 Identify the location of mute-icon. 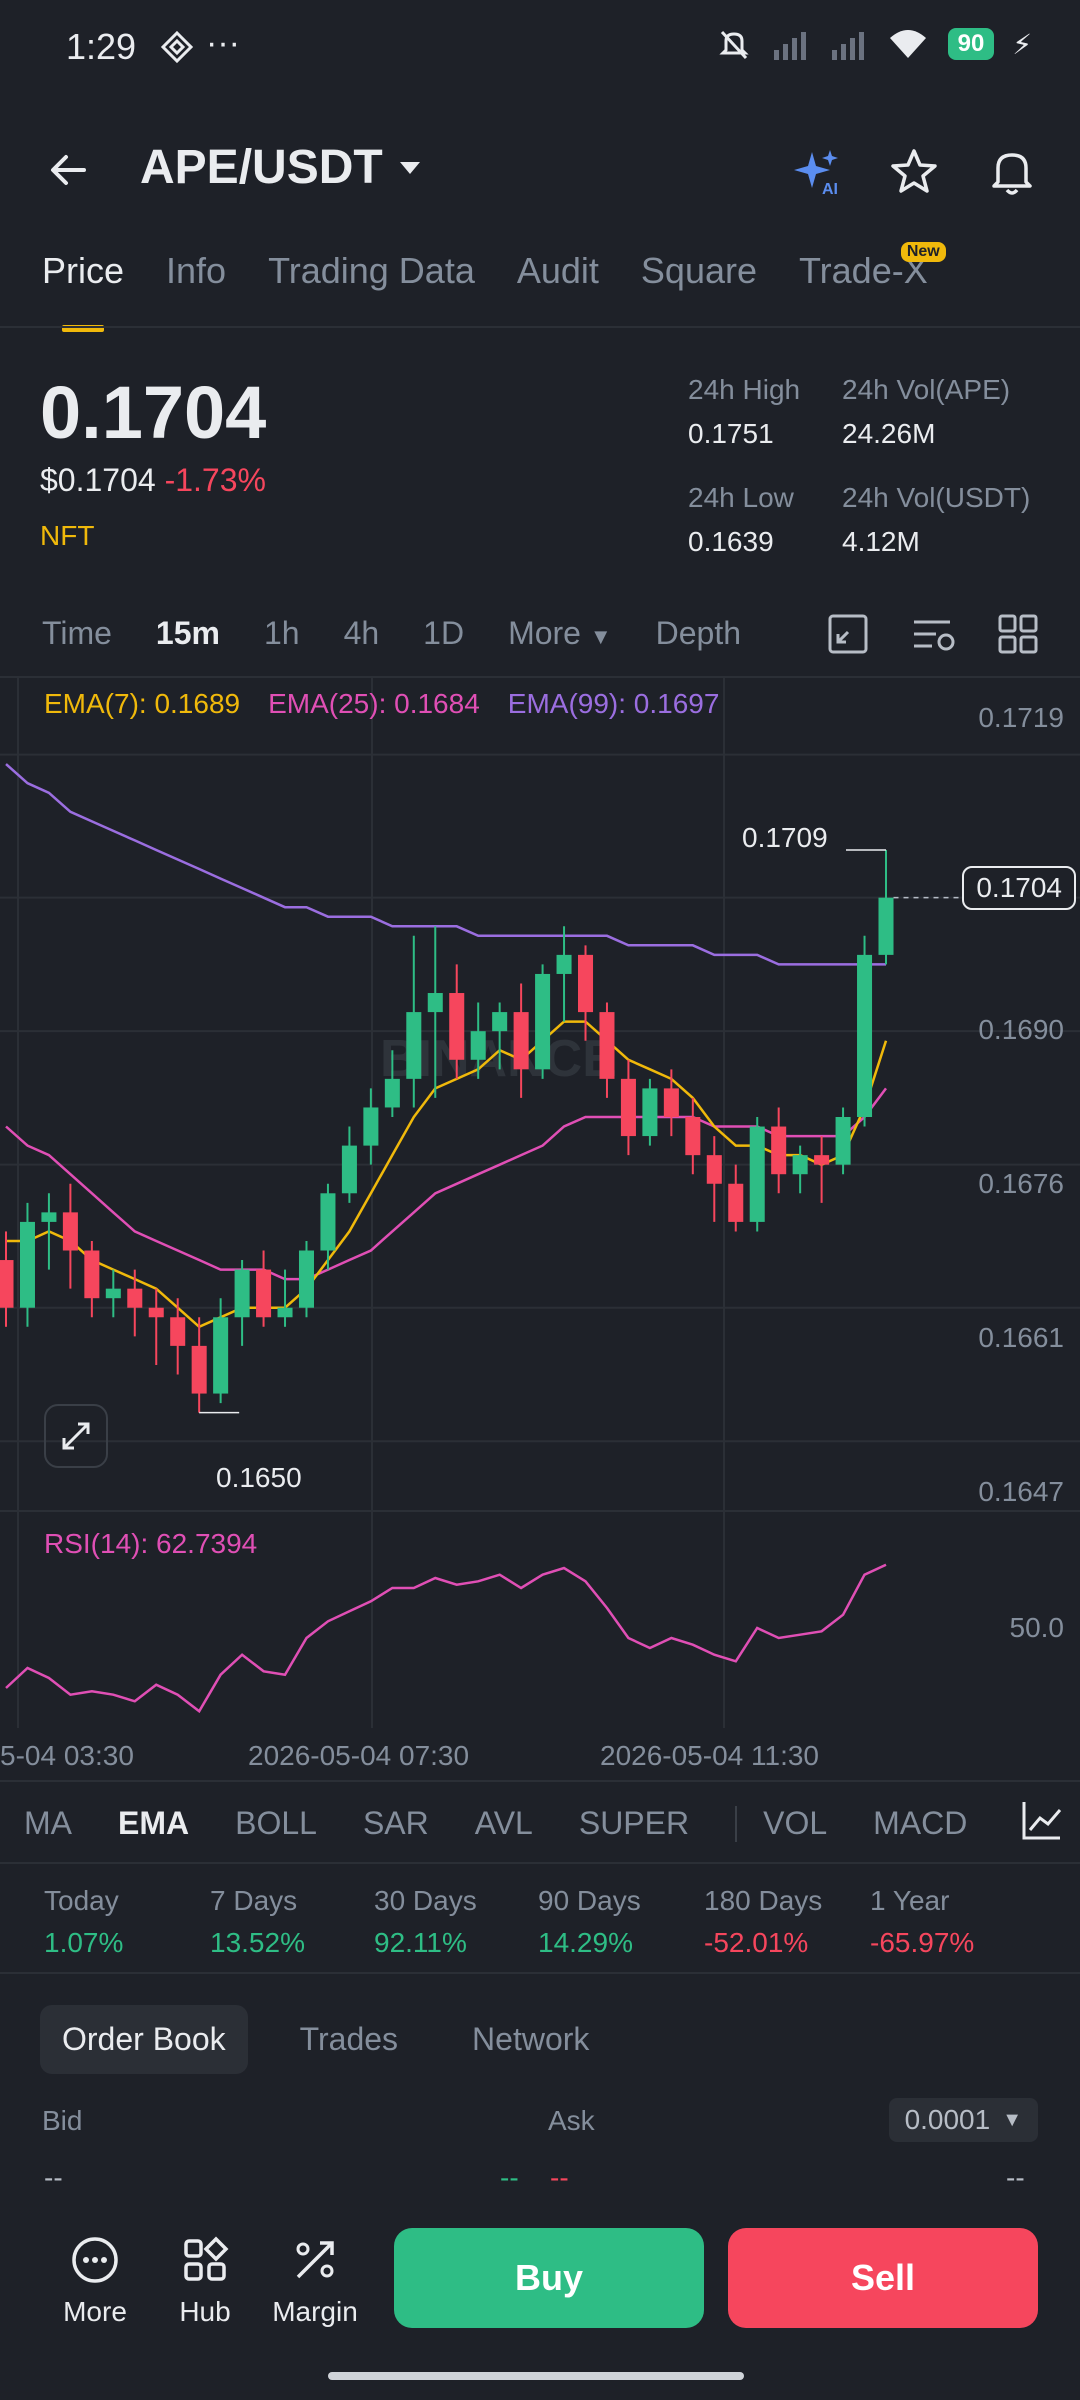
(734, 45).